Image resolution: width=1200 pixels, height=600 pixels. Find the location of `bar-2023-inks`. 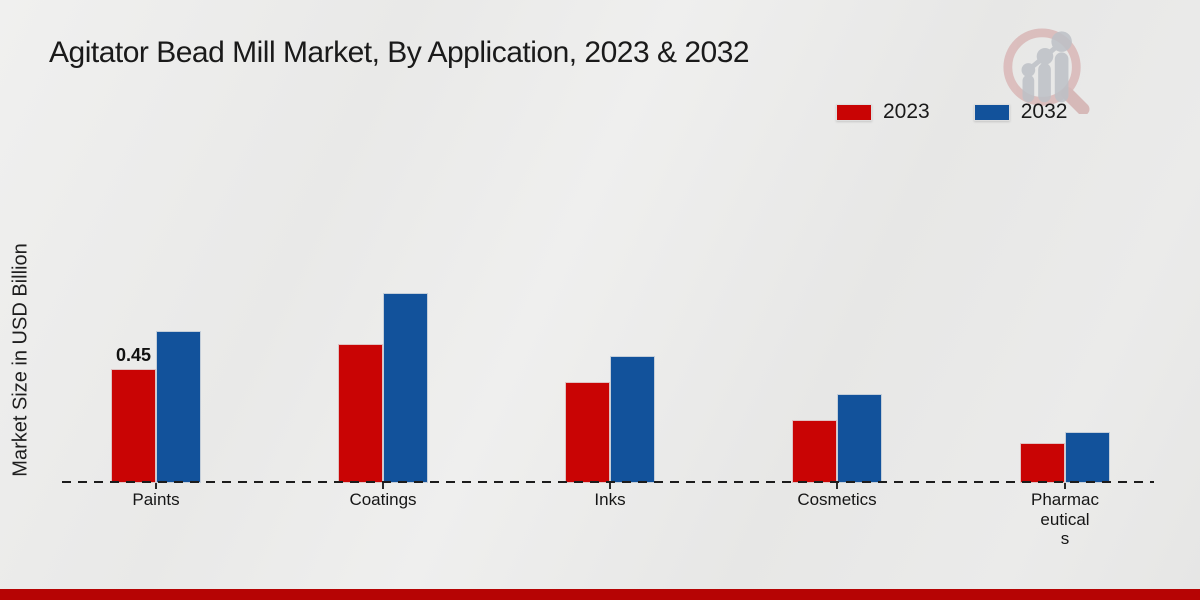

bar-2023-inks is located at coordinates (587, 432).